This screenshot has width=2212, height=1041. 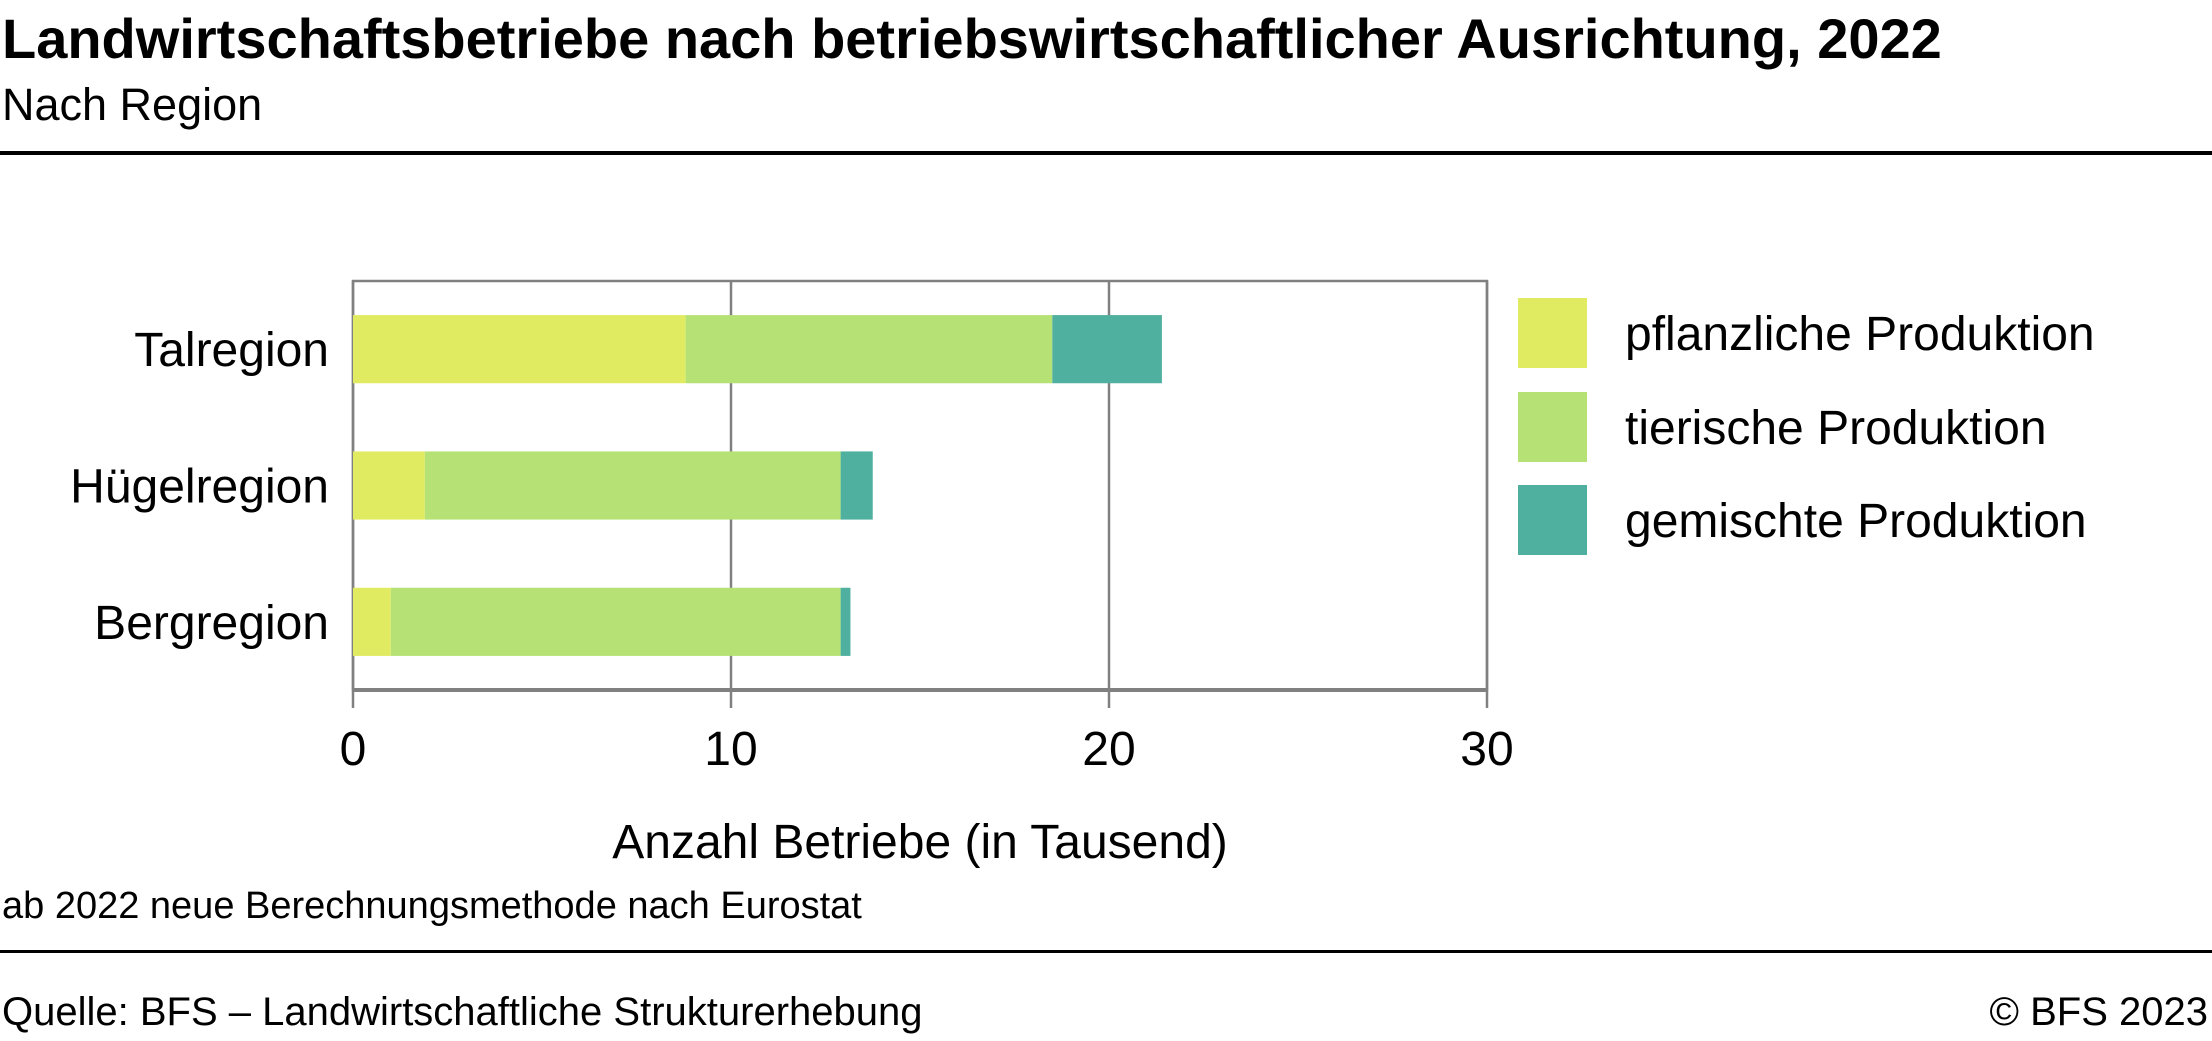 I want to click on x-tick-label: 30, so click(x=1486, y=749).